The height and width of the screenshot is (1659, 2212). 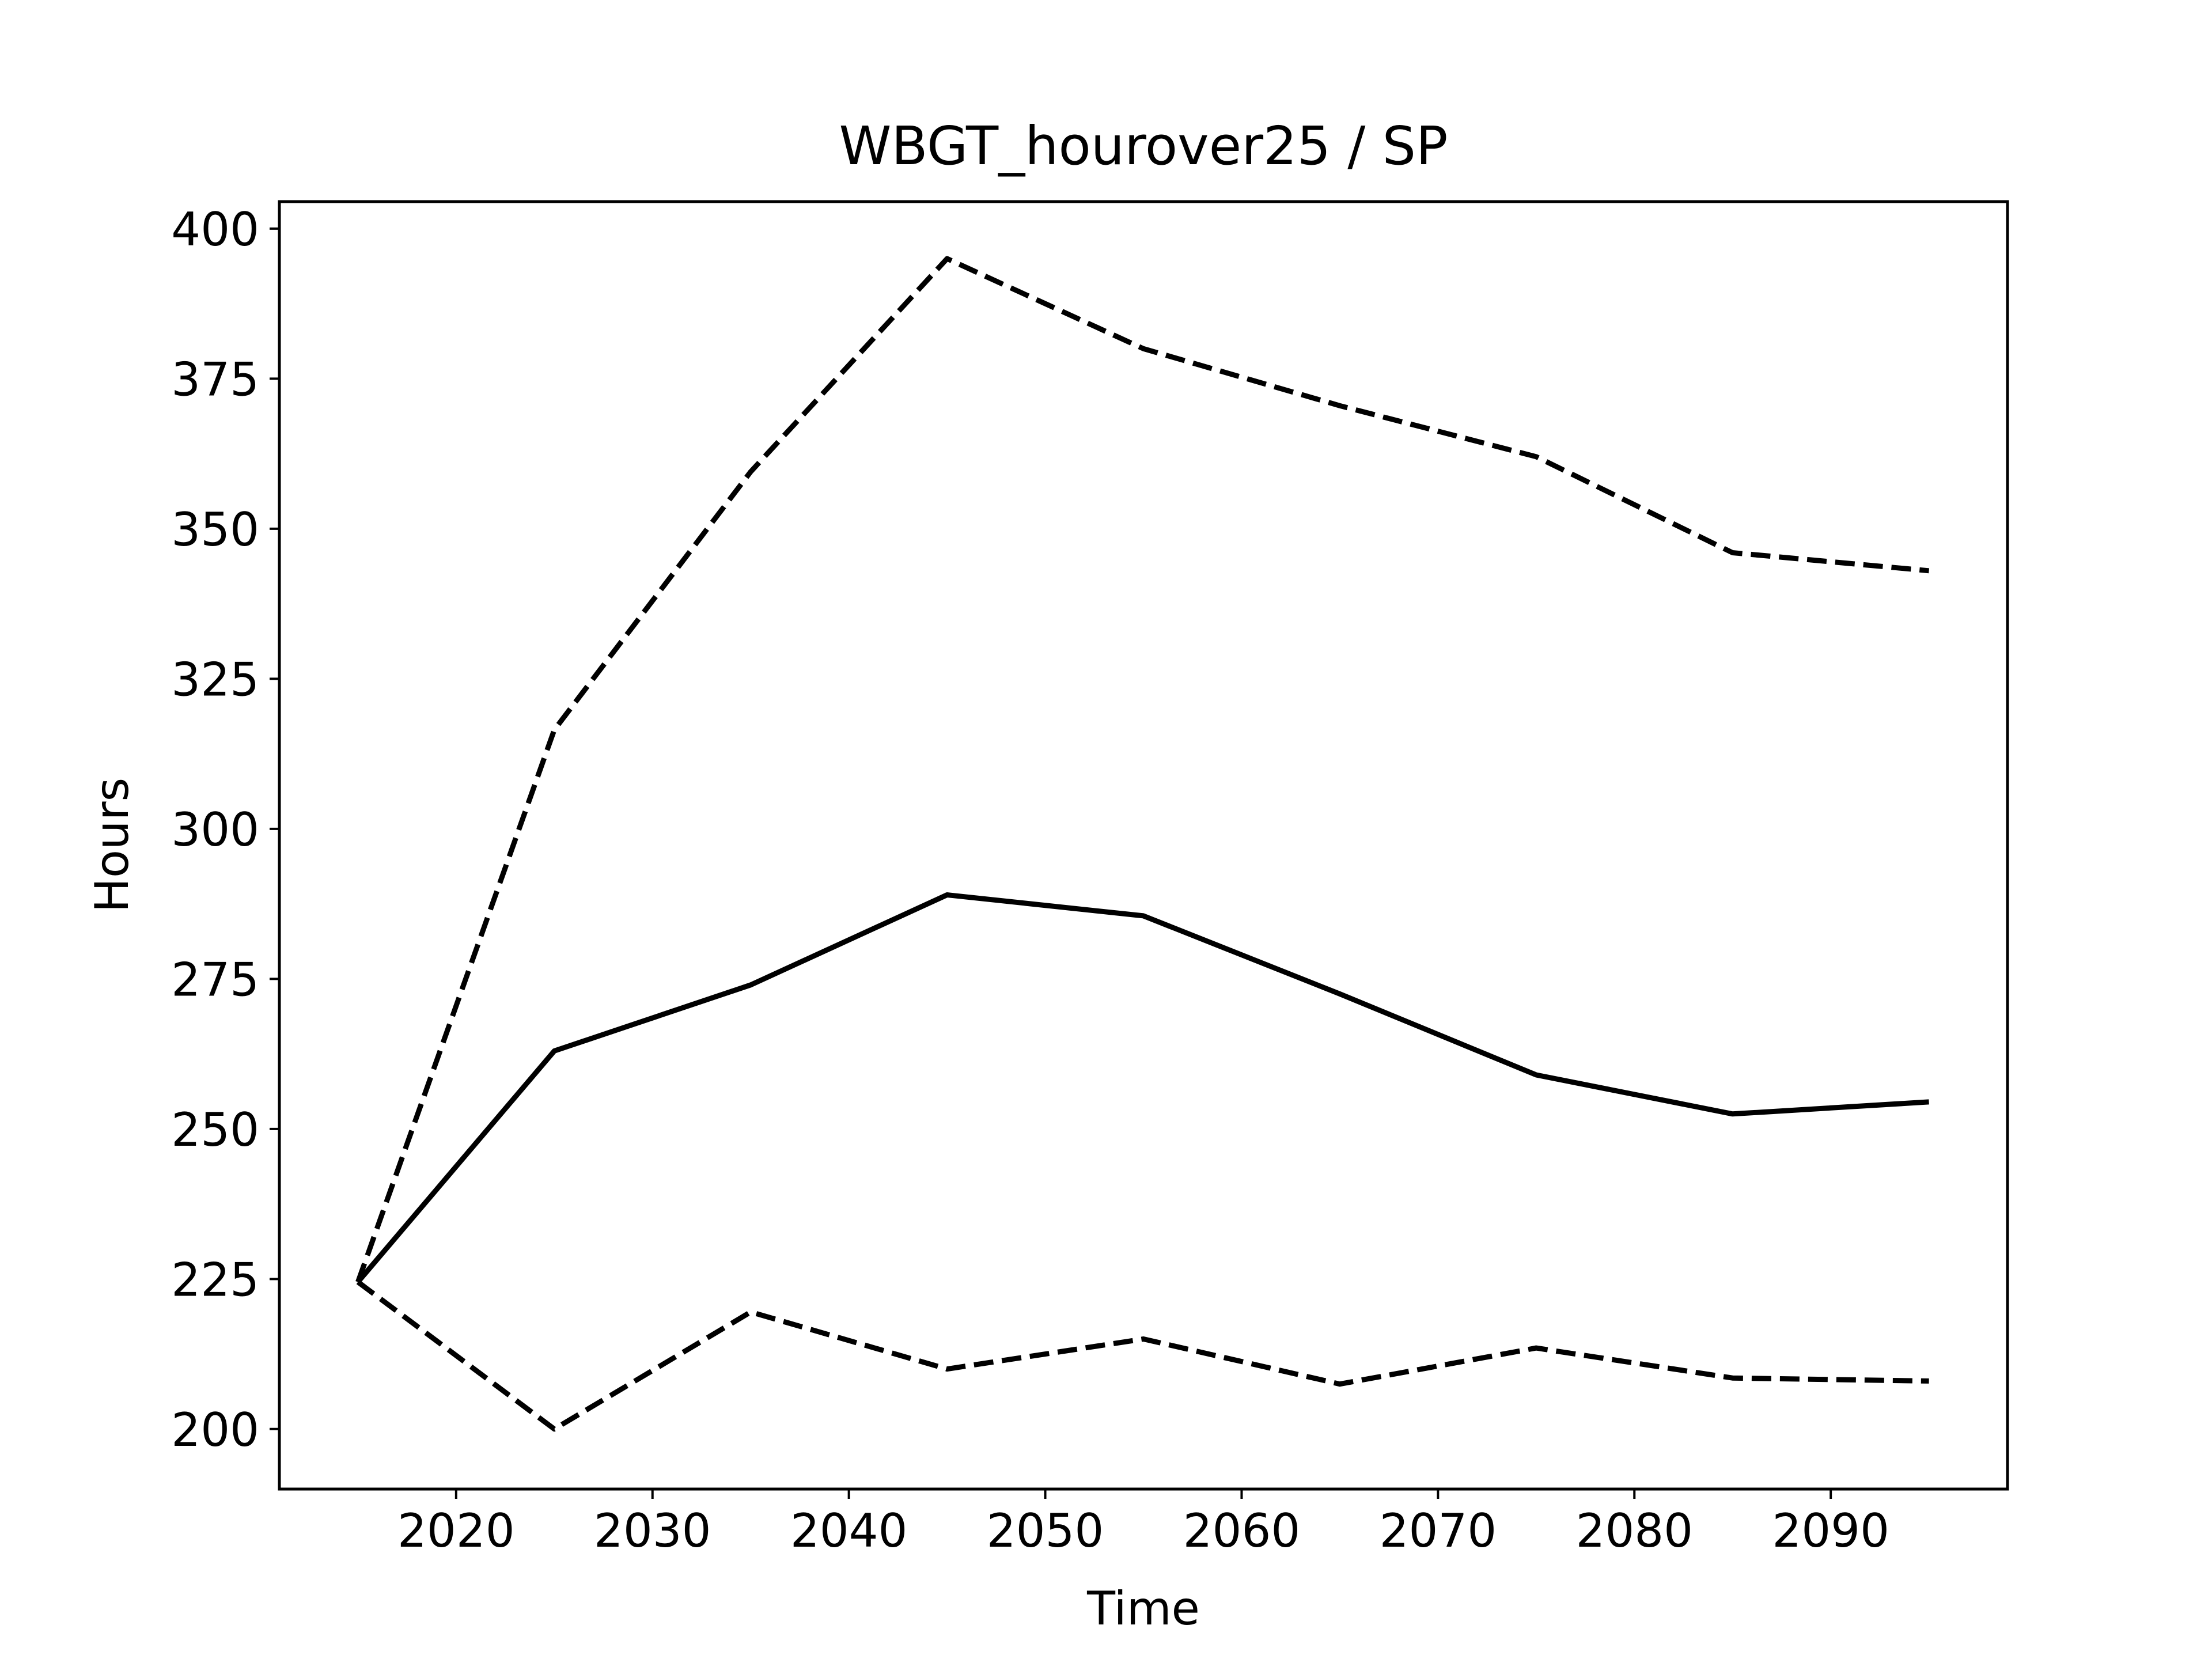 I want to click on y-tick-label: 325, so click(x=215, y=679).